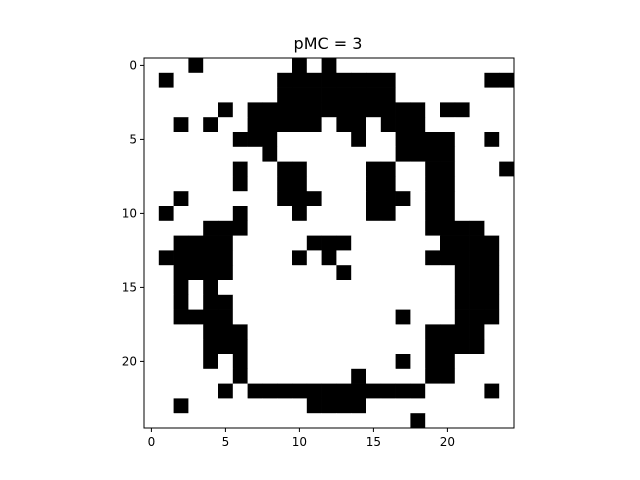 The width and height of the screenshot is (640, 480). What do you see at coordinates (129, 287) in the screenshot?
I see `y-tick-label: 15` at bounding box center [129, 287].